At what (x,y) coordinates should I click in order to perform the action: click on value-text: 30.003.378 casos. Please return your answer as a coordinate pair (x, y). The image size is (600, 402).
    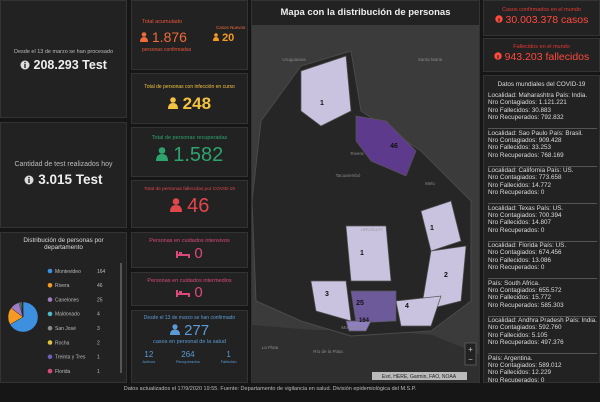
    Looking at the image, I should click on (547, 20).